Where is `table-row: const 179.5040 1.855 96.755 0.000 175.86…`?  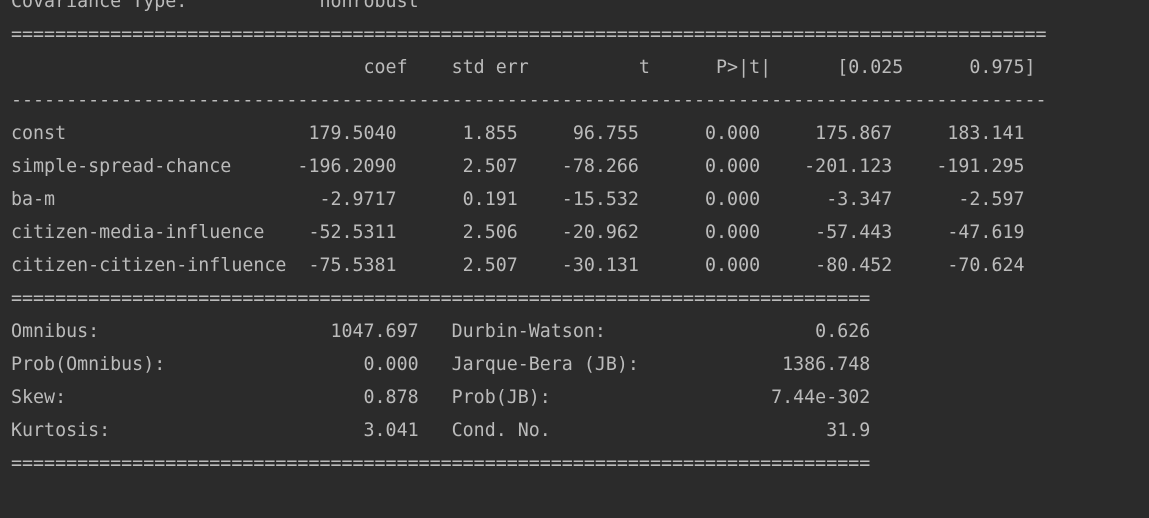 table-row: const 179.5040 1.855 96.755 0.000 175.86… is located at coordinates (518, 133).